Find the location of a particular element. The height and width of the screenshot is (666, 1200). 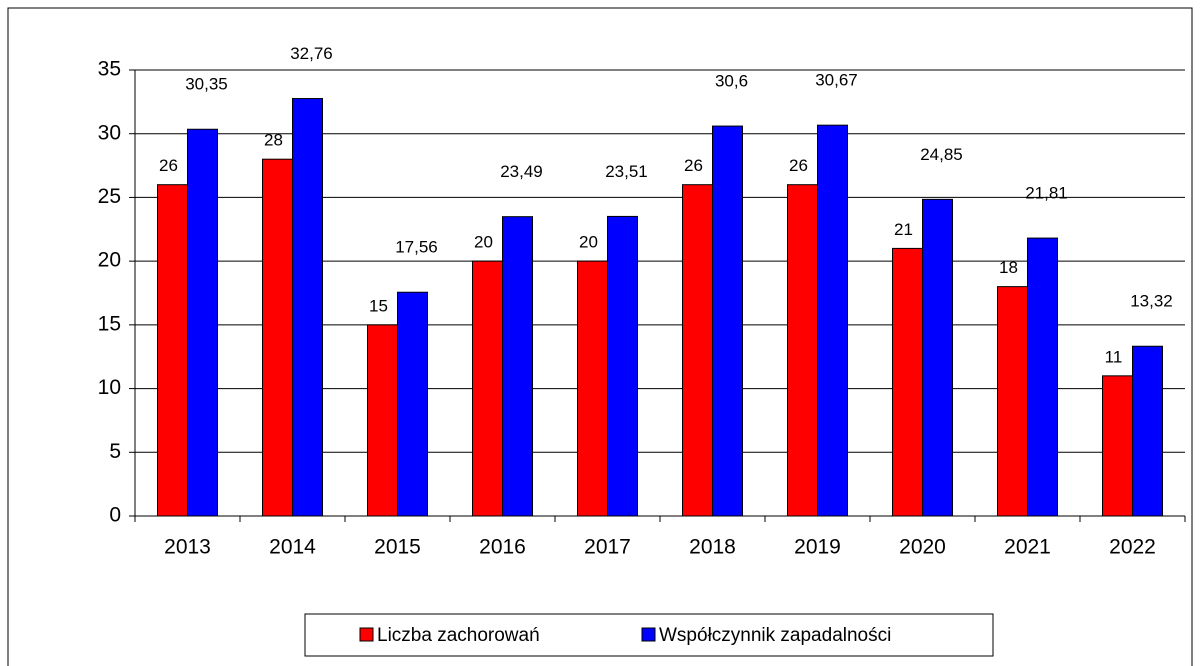

data-label: 30,35 is located at coordinates (206, 84).